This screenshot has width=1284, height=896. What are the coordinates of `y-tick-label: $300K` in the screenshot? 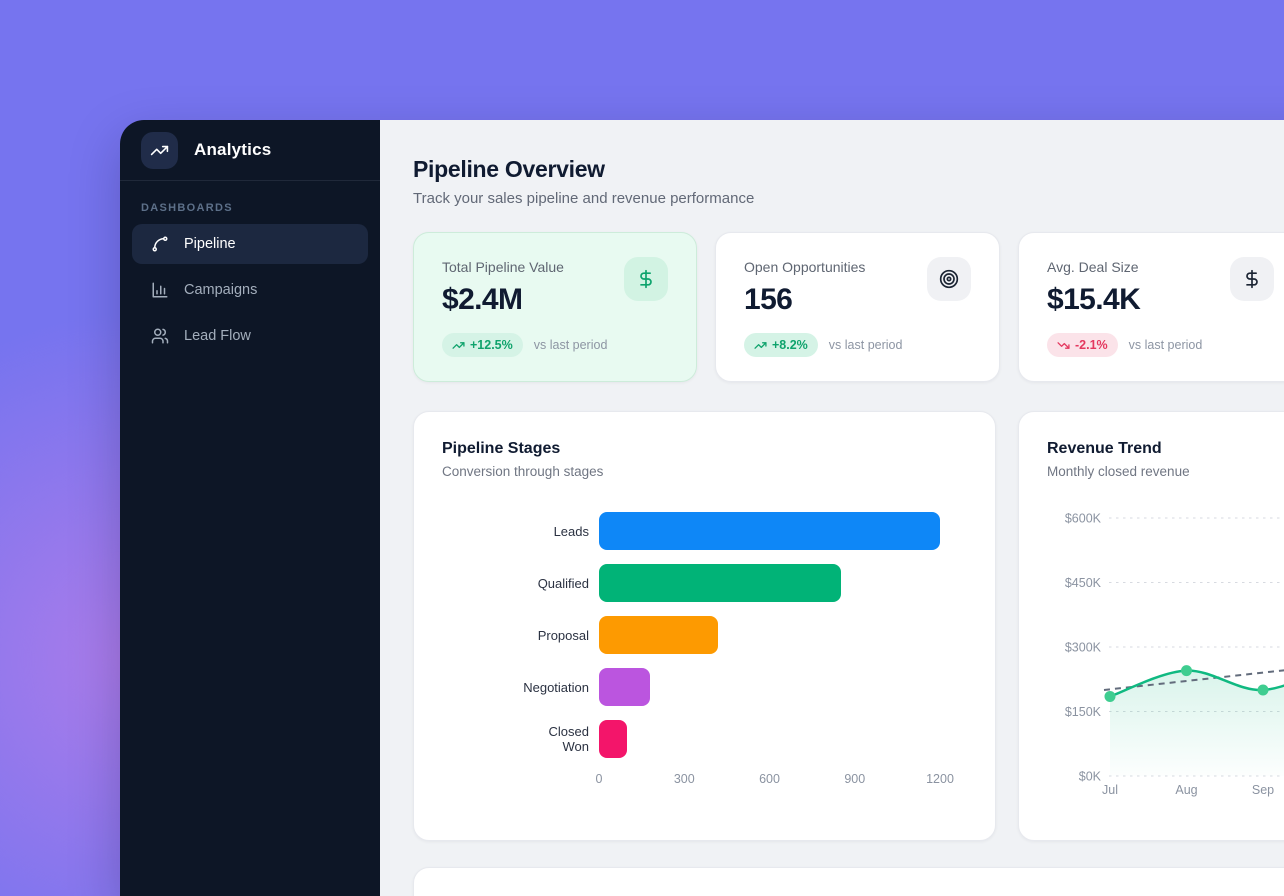 It's located at (1083, 648).